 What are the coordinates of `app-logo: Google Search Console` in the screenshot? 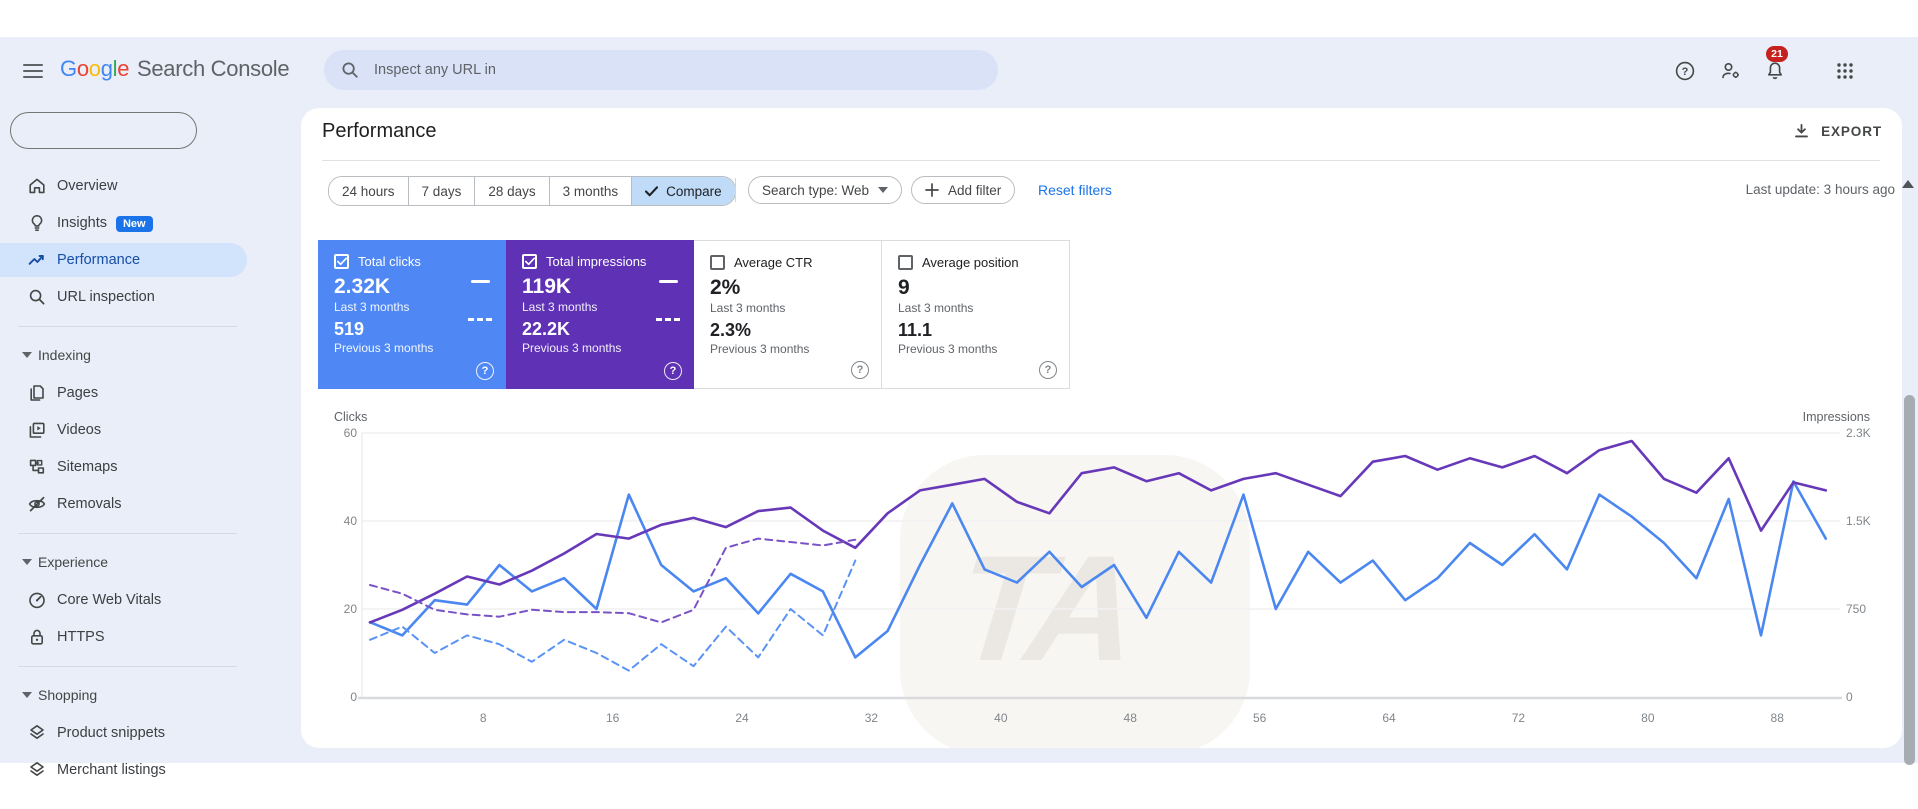 It's located at (175, 69).